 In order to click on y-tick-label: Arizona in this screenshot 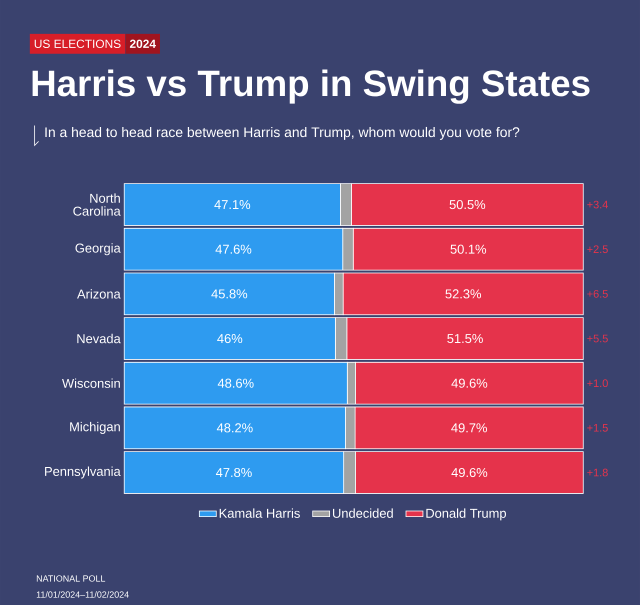, I will do `click(99, 293)`.